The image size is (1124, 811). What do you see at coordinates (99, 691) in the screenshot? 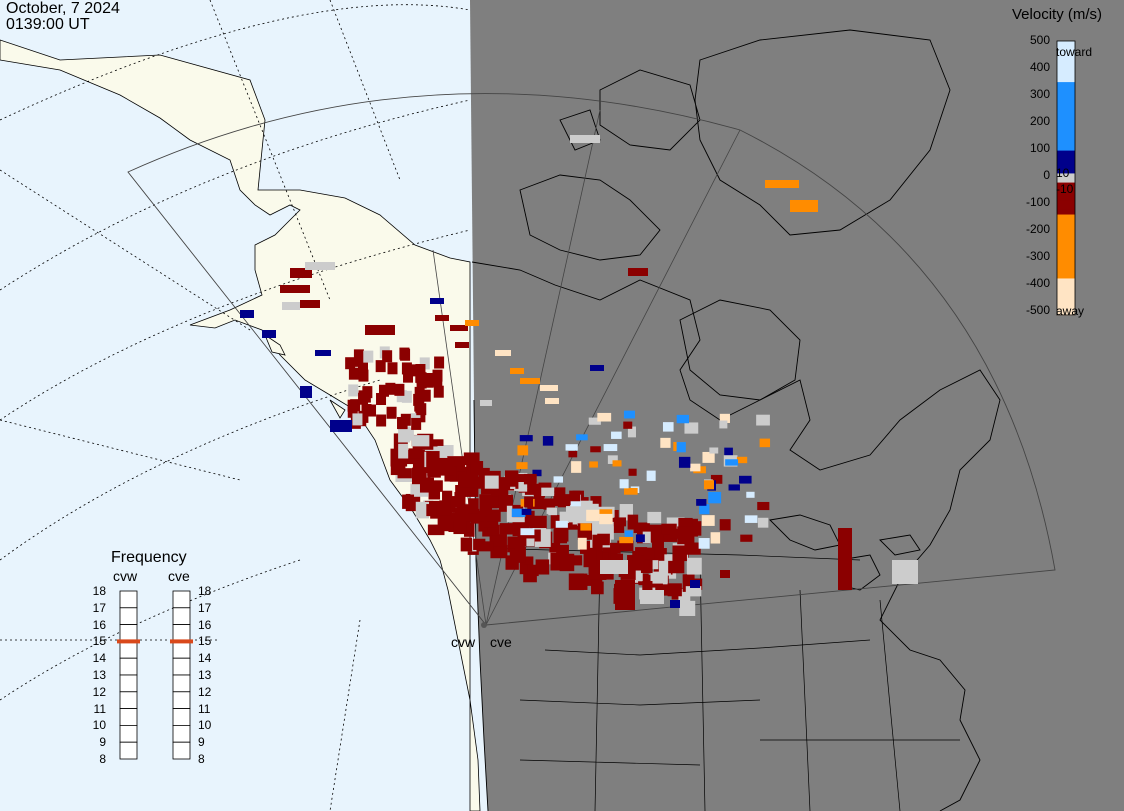
I see `frequency-scale-label: 12` at bounding box center [99, 691].